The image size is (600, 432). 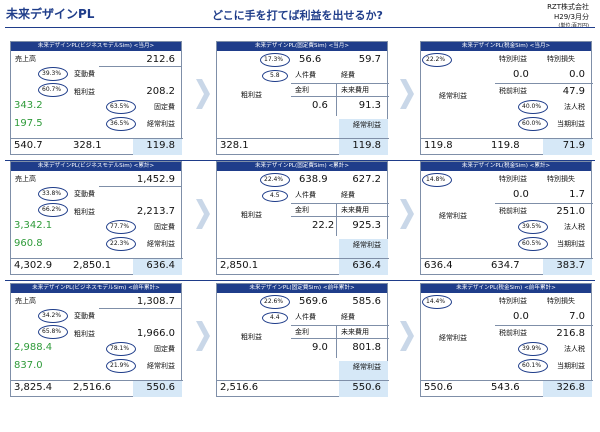 I want to click on expense-value: 627.2, so click(x=366, y=179).